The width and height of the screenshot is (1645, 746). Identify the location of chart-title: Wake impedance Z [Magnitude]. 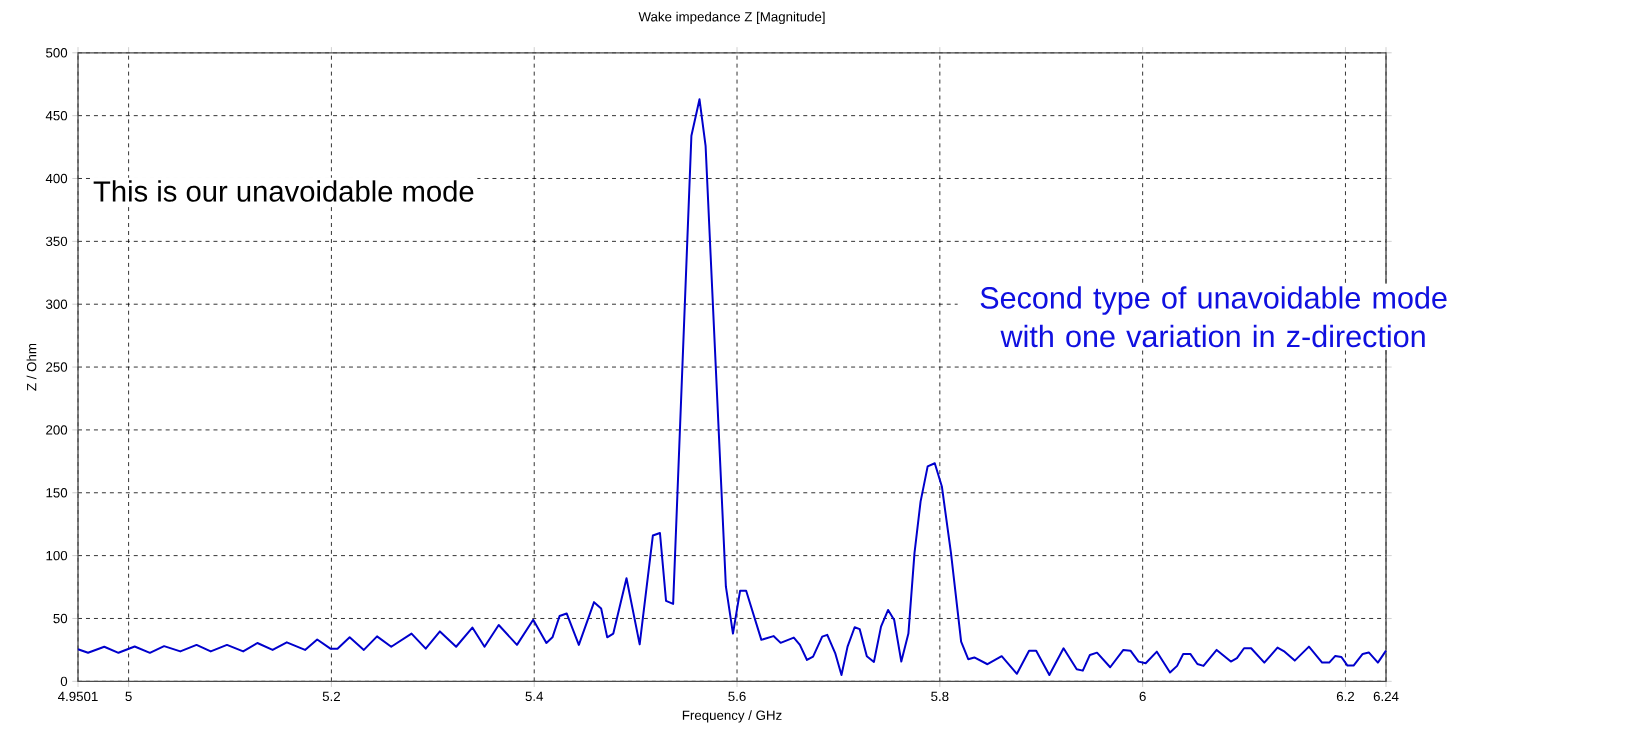
(731, 18).